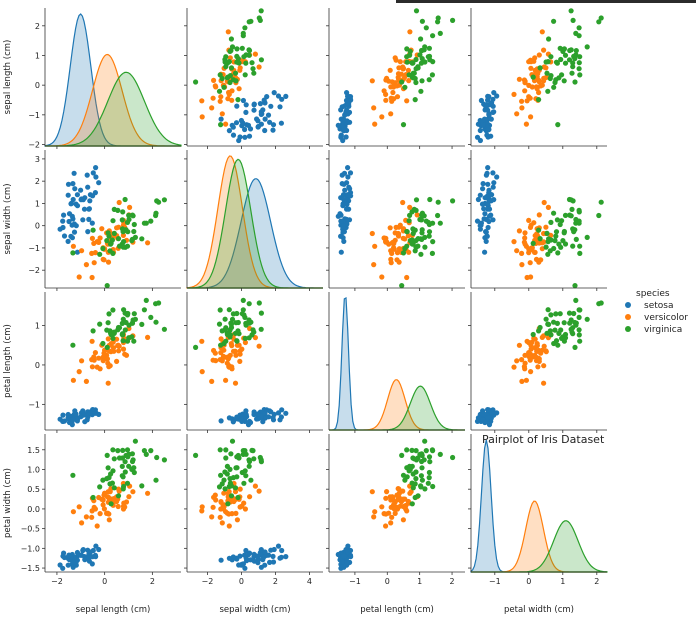 The width and height of the screenshot is (696, 618). I want to click on y-tick-label: −1, so click(34, 248).